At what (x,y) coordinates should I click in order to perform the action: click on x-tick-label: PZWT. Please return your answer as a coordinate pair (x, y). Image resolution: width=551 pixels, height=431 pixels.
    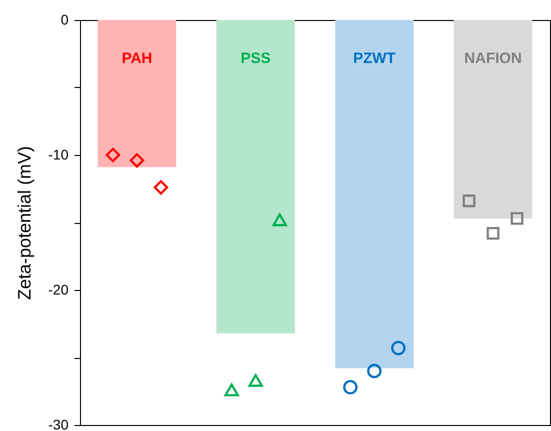
    Looking at the image, I should click on (374, 58).